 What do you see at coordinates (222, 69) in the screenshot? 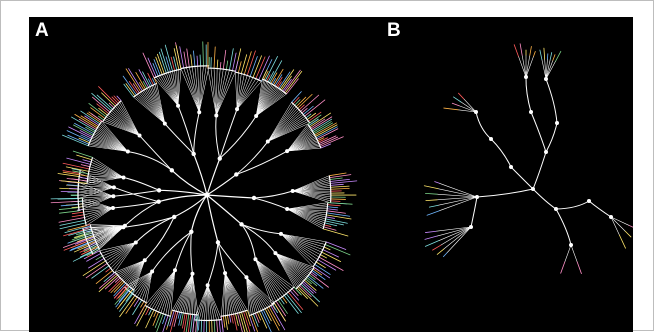
I see `tree-arc` at bounding box center [222, 69].